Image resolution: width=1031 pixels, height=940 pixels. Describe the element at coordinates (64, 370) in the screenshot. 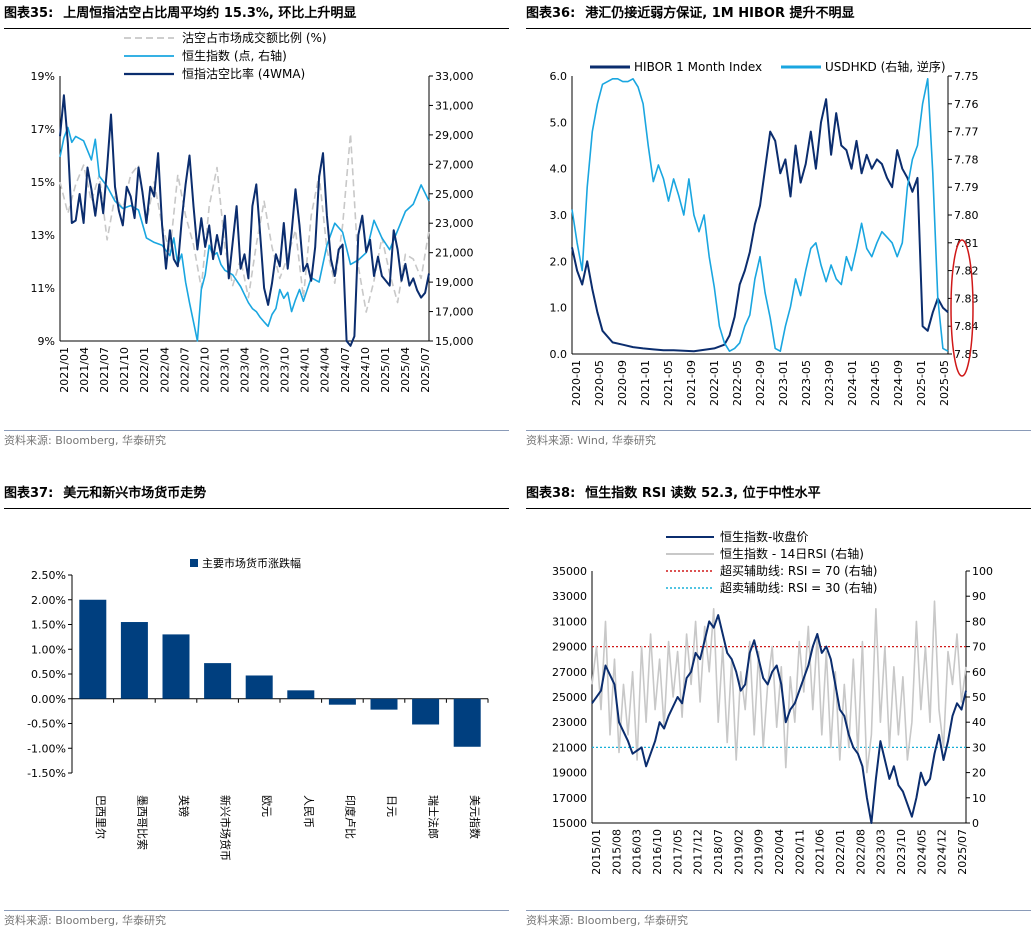

I see `x-tick-label: 2021/01` at that location.